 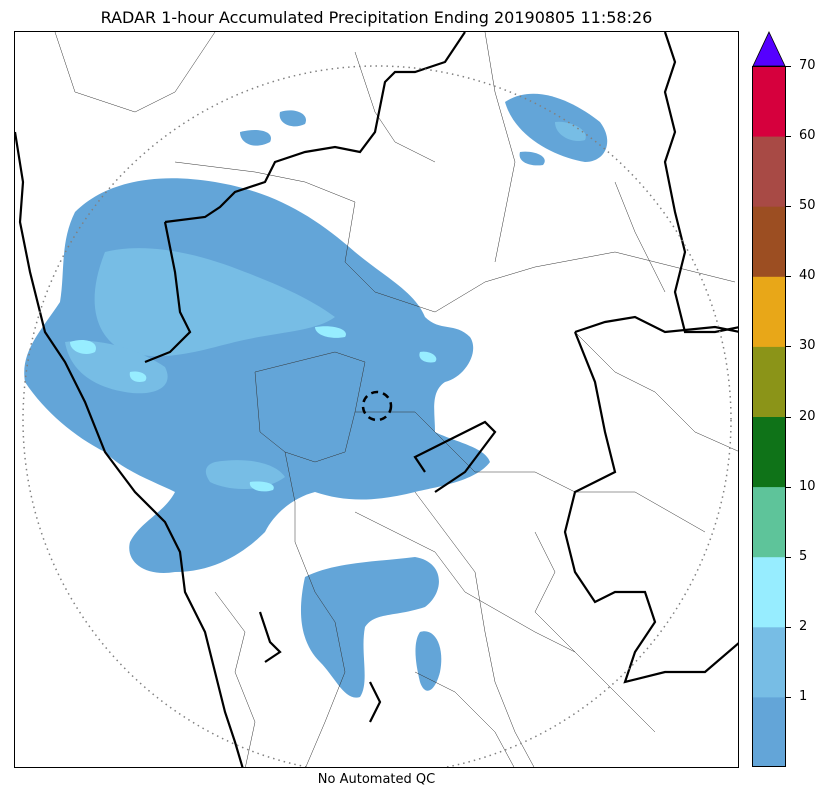 I want to click on colorbar-tick-label: 50, so click(x=807, y=206).